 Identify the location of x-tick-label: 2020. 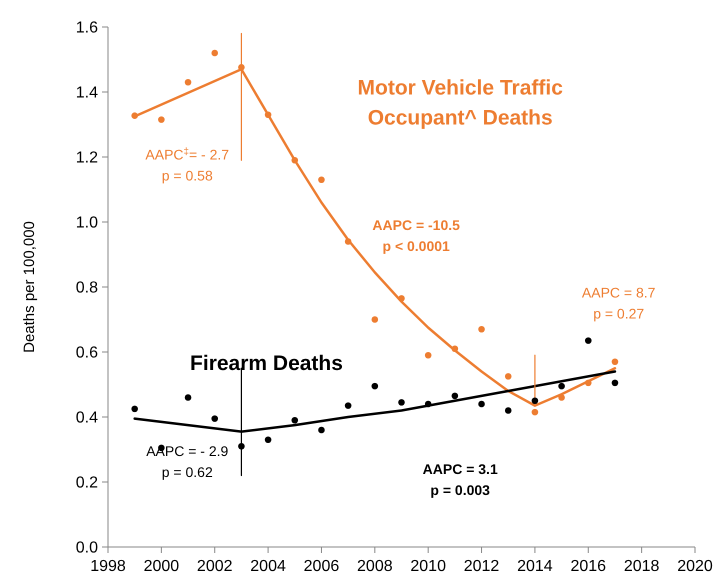
(695, 566).